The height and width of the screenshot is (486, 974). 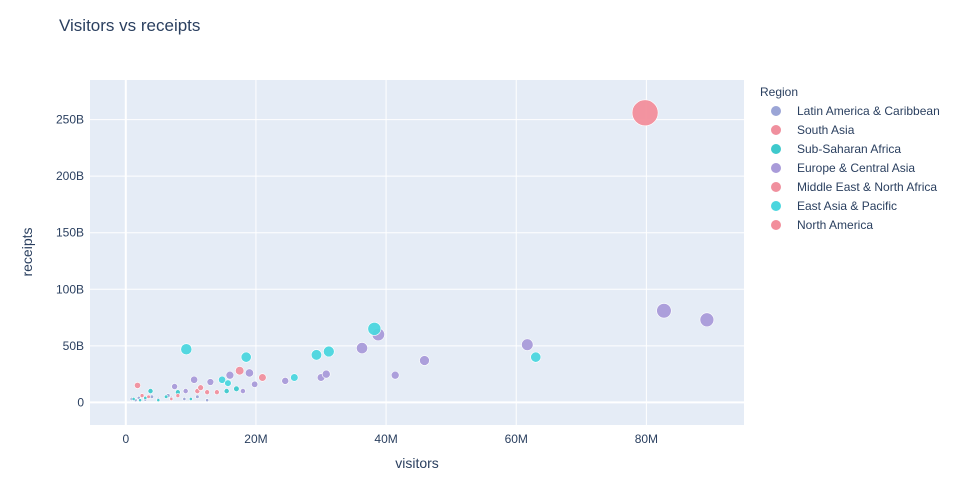 I want to click on legend-label: South Asia, so click(x=826, y=130).